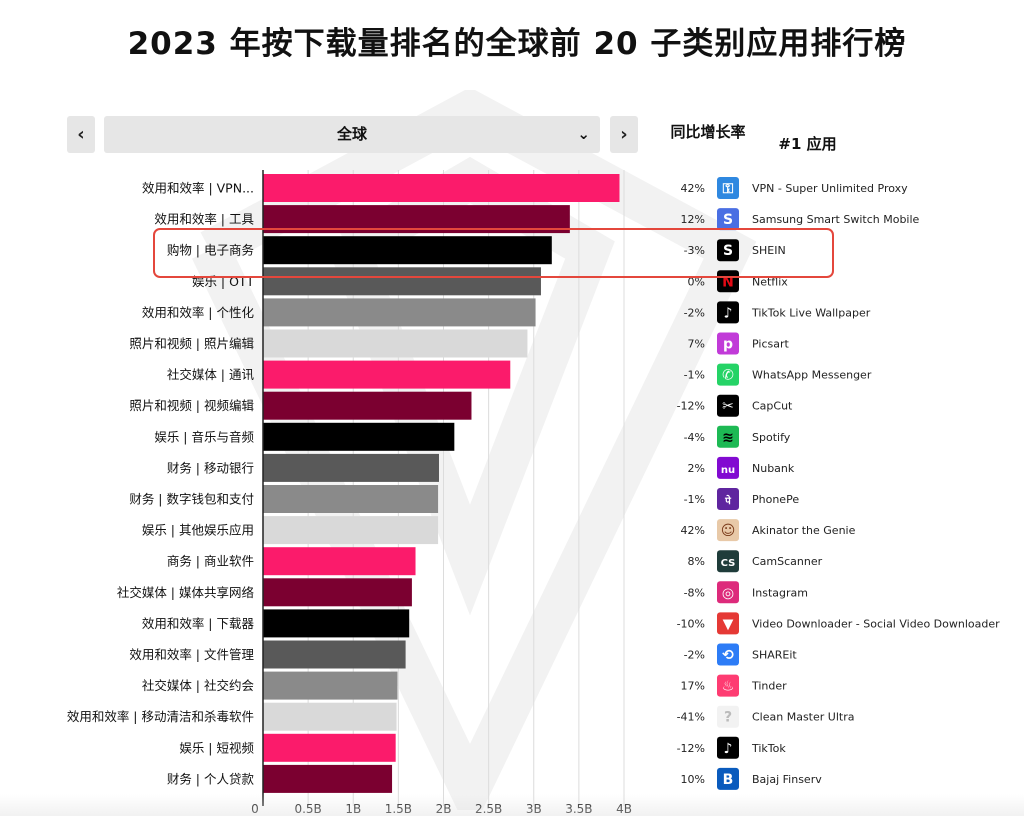 Image resolution: width=1024 pixels, height=816 pixels. Describe the element at coordinates (728, 219) in the screenshot. I see `smart-switch-icon` at that location.